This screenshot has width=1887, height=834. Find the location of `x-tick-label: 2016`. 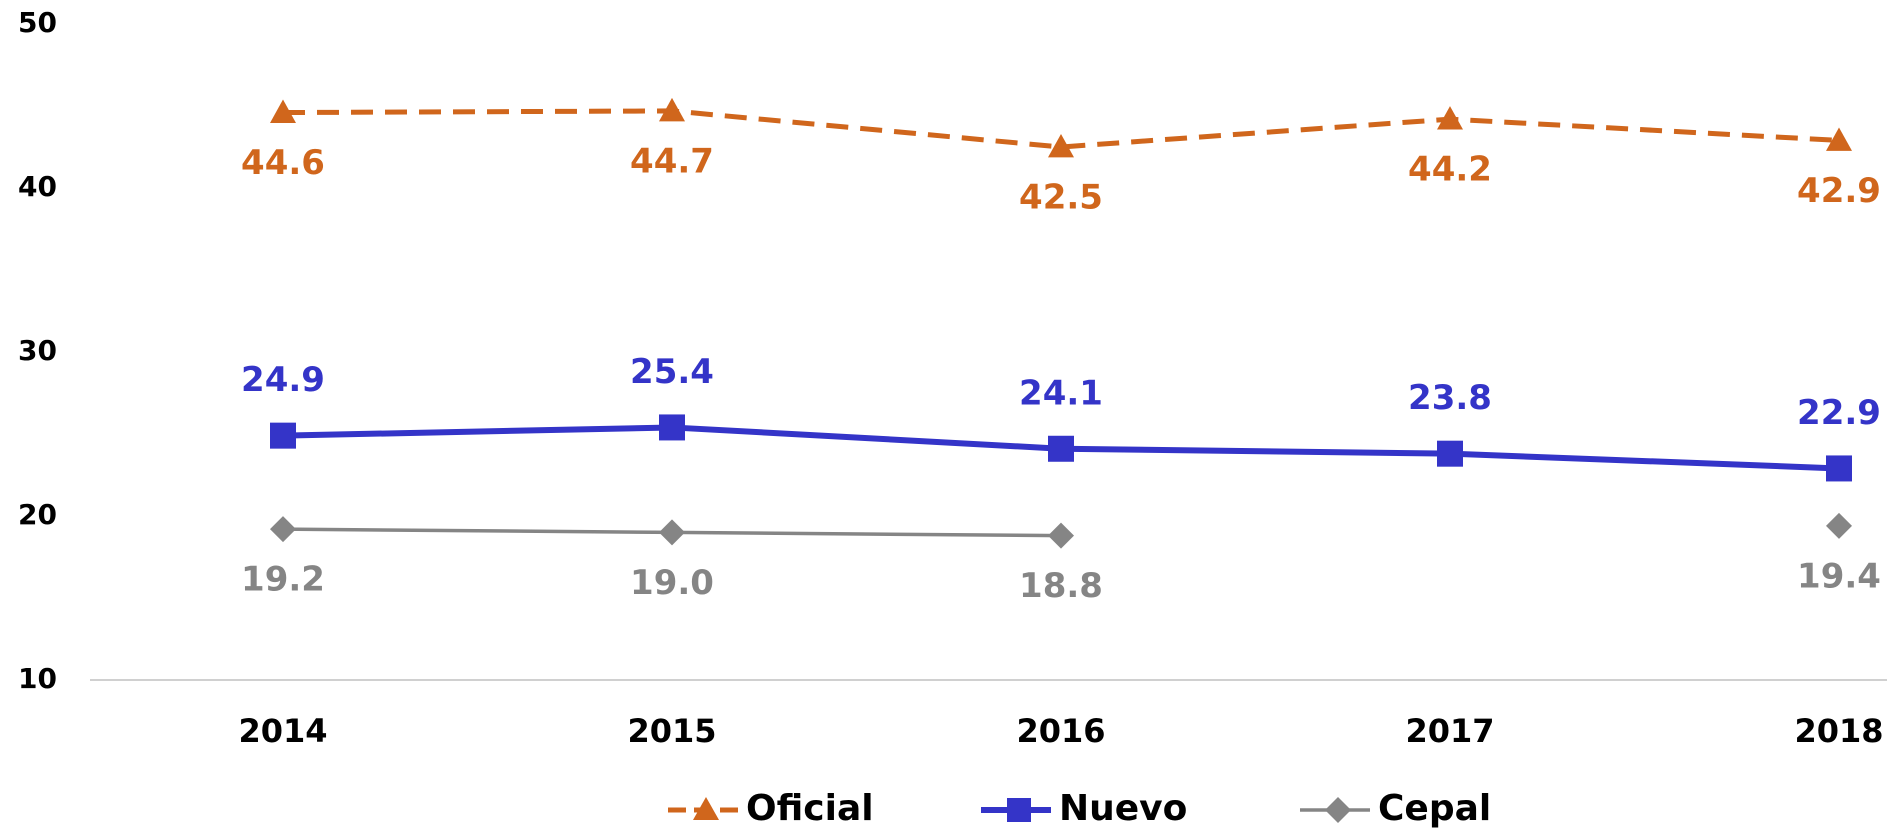

x-tick-label: 2016 is located at coordinates (1060, 731).